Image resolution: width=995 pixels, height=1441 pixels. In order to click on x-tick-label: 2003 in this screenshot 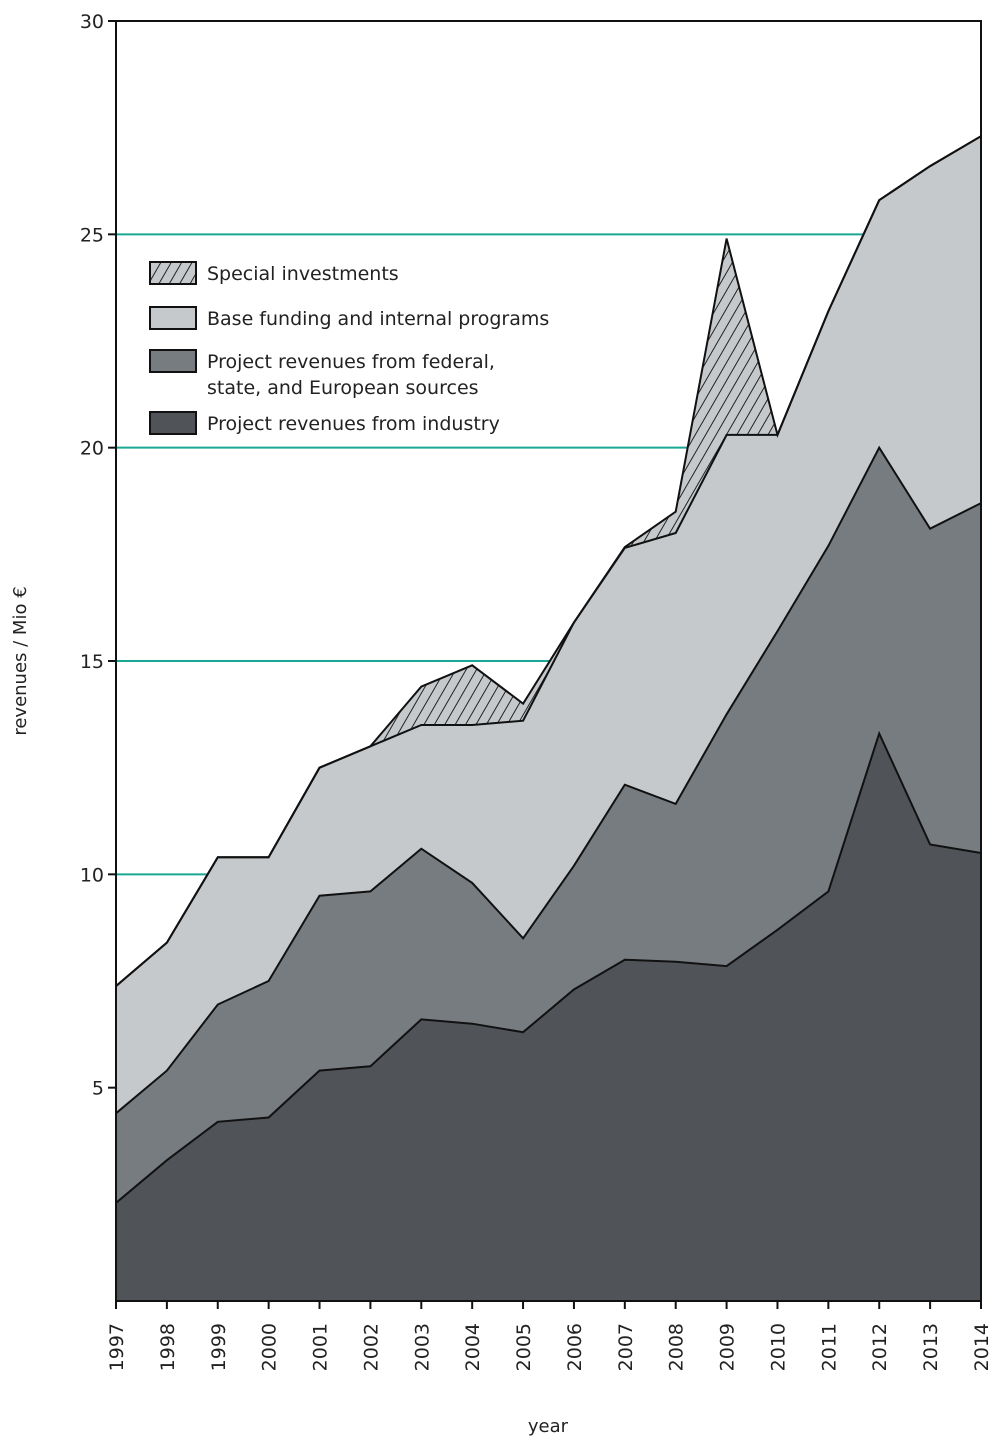, I will do `click(422, 1347)`.